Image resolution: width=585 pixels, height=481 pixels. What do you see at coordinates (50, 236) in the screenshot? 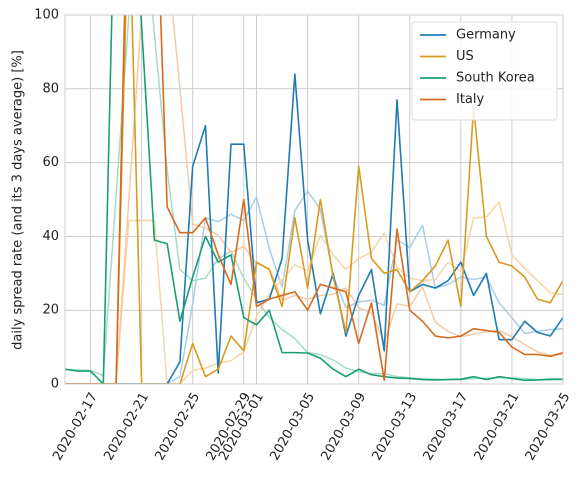
I see `y-tick-label: 40` at bounding box center [50, 236].